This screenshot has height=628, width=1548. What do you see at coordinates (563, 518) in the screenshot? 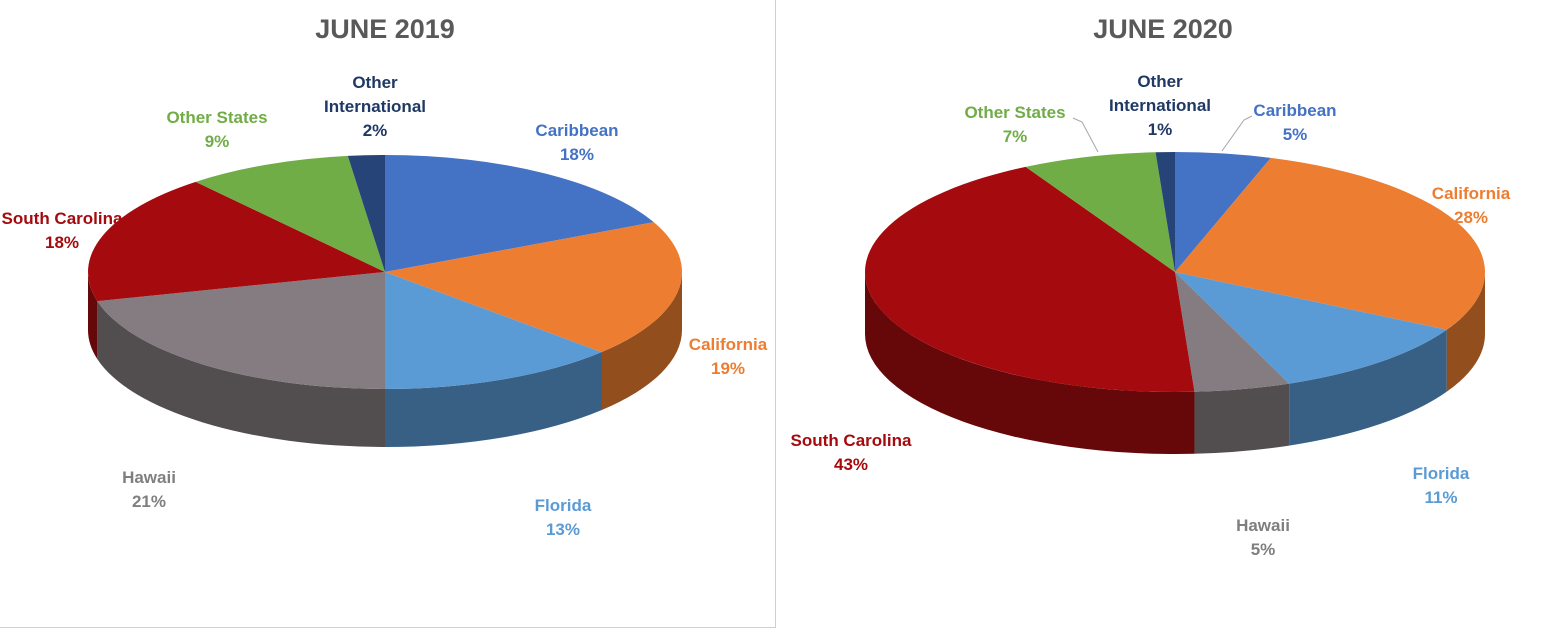
I see `data-label: Florida 13%` at bounding box center [563, 518].